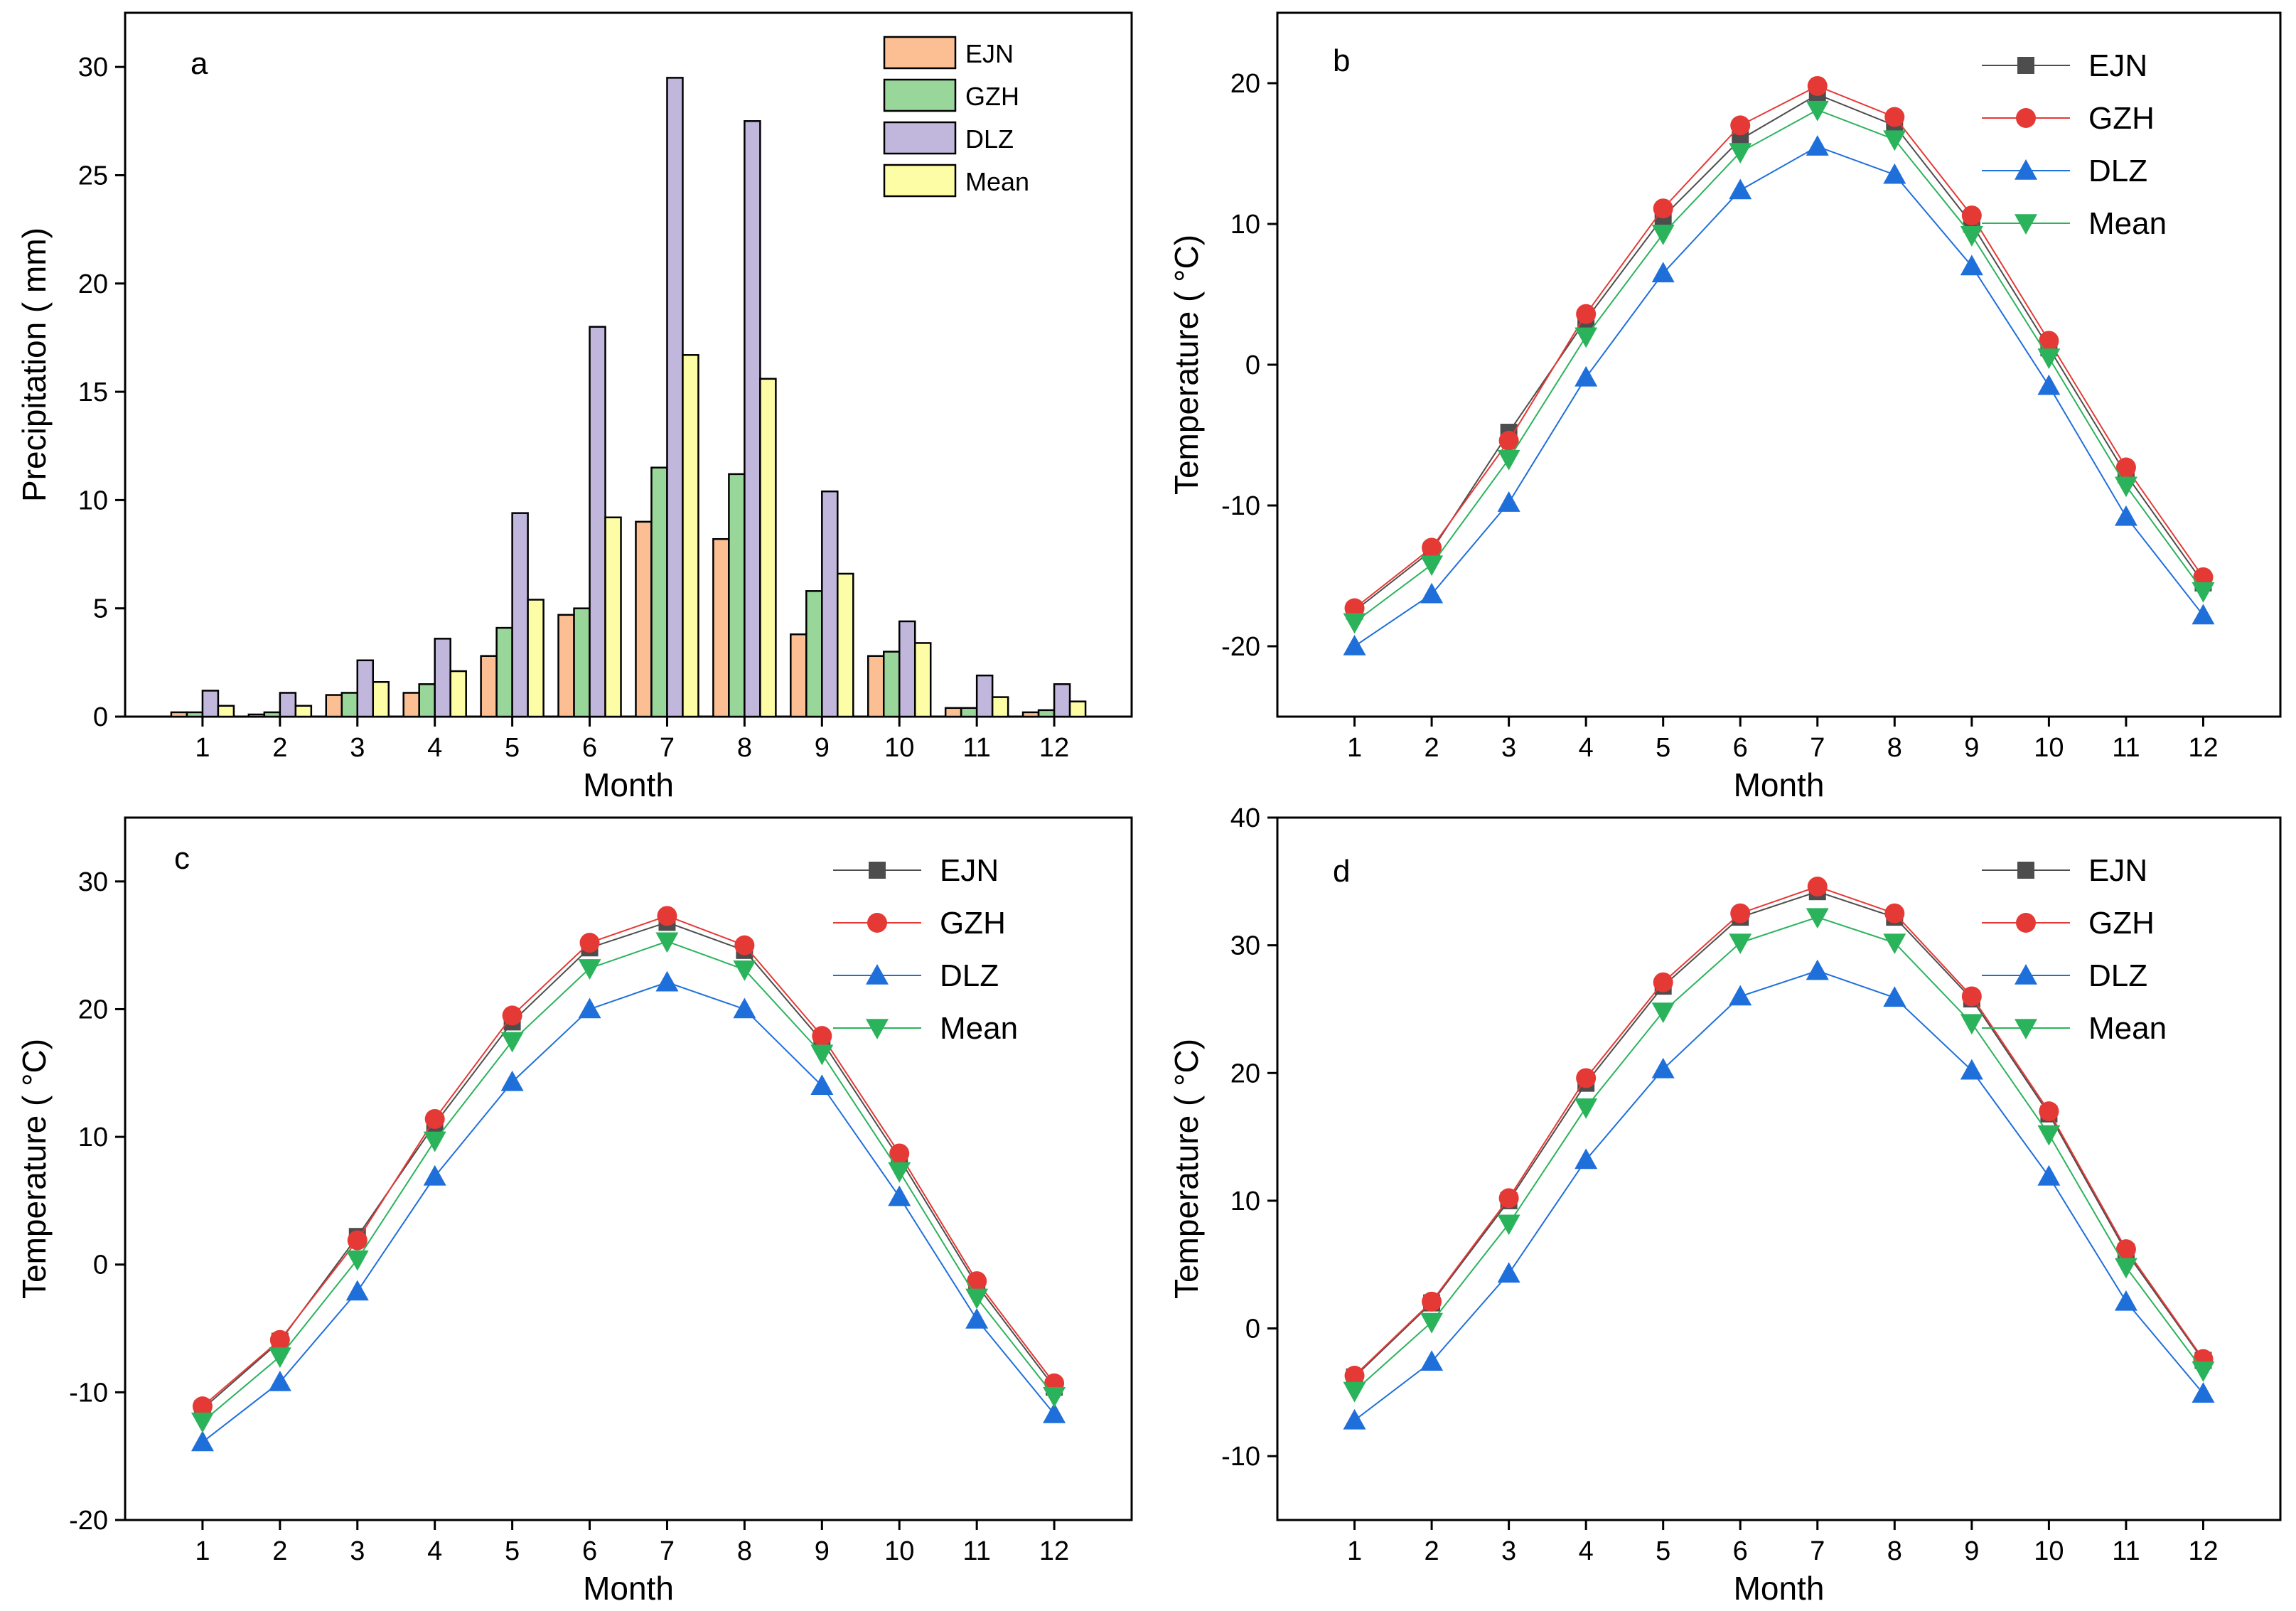  I want to click on panel-letter: c, so click(182, 859).